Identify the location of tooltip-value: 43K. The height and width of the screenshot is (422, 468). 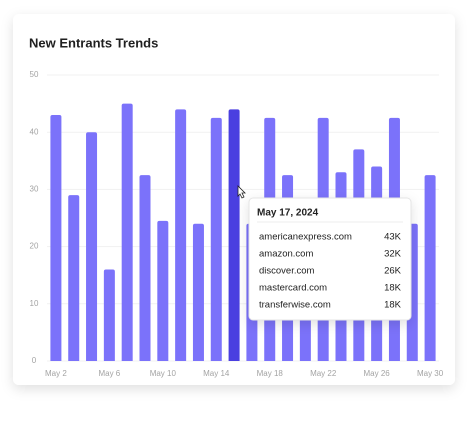
(393, 237).